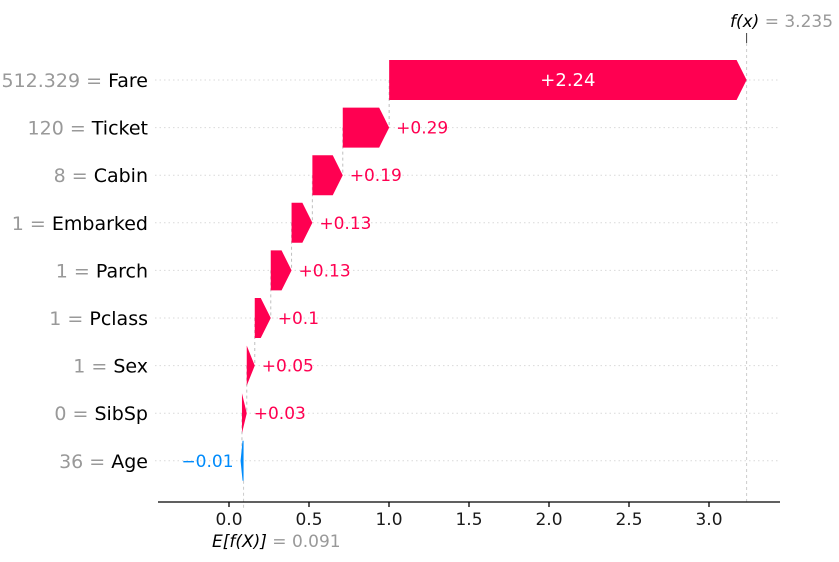 This screenshot has height=562, width=839. I want to click on shap-value-label-cabin: +0.19, so click(376, 176).